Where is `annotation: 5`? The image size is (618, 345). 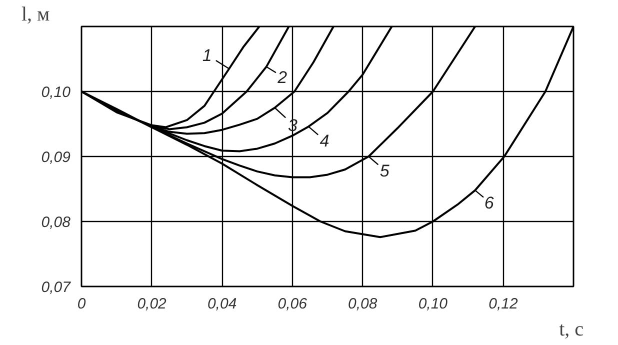 annotation: 5 is located at coordinates (385, 171).